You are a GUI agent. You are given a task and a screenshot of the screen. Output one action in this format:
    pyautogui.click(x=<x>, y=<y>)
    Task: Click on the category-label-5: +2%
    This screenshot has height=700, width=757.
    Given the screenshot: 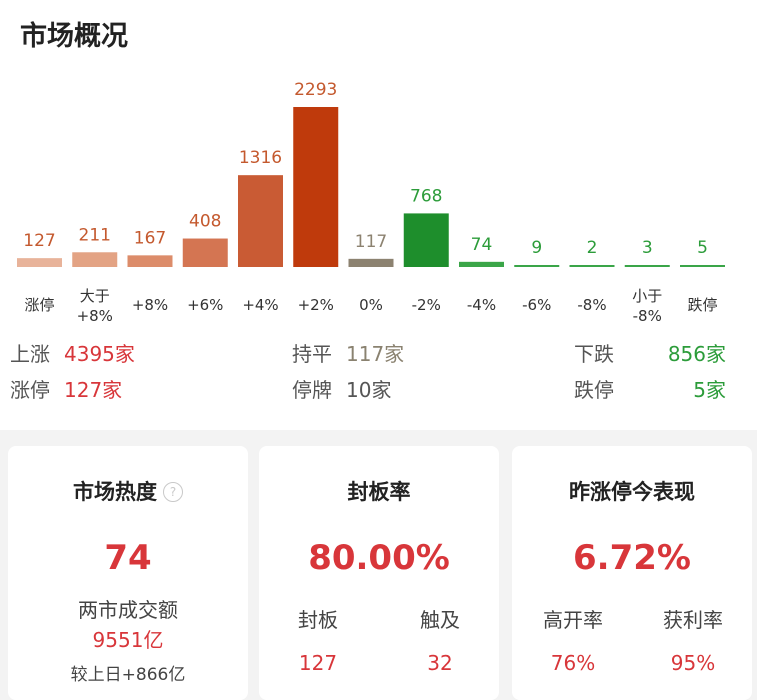 What is the action you would take?
    pyautogui.click(x=316, y=305)
    